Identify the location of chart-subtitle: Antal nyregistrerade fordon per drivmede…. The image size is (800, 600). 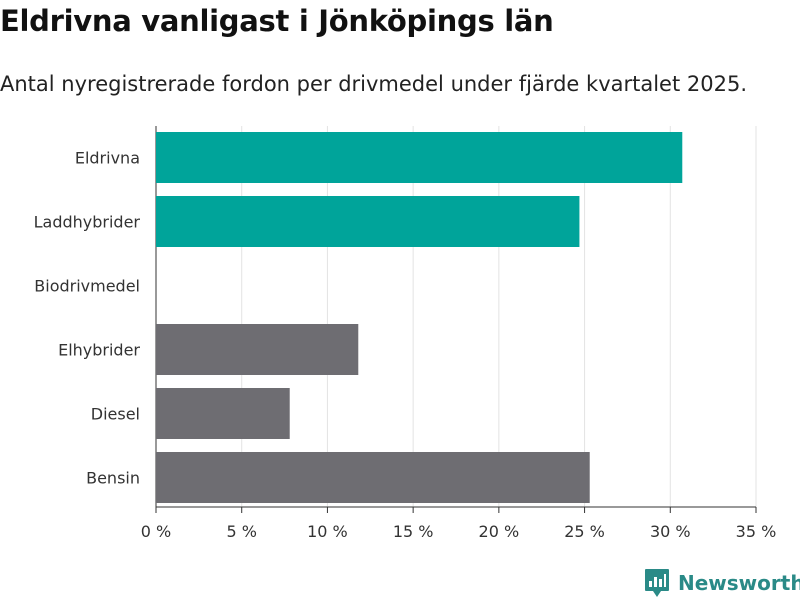
(374, 84).